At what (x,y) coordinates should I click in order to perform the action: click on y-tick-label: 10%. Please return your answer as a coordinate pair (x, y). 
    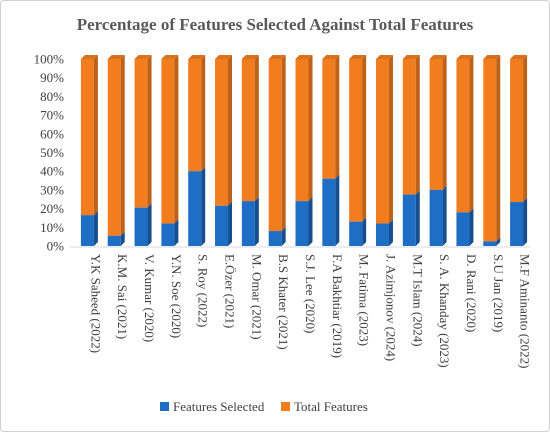
    Looking at the image, I should click on (52, 227).